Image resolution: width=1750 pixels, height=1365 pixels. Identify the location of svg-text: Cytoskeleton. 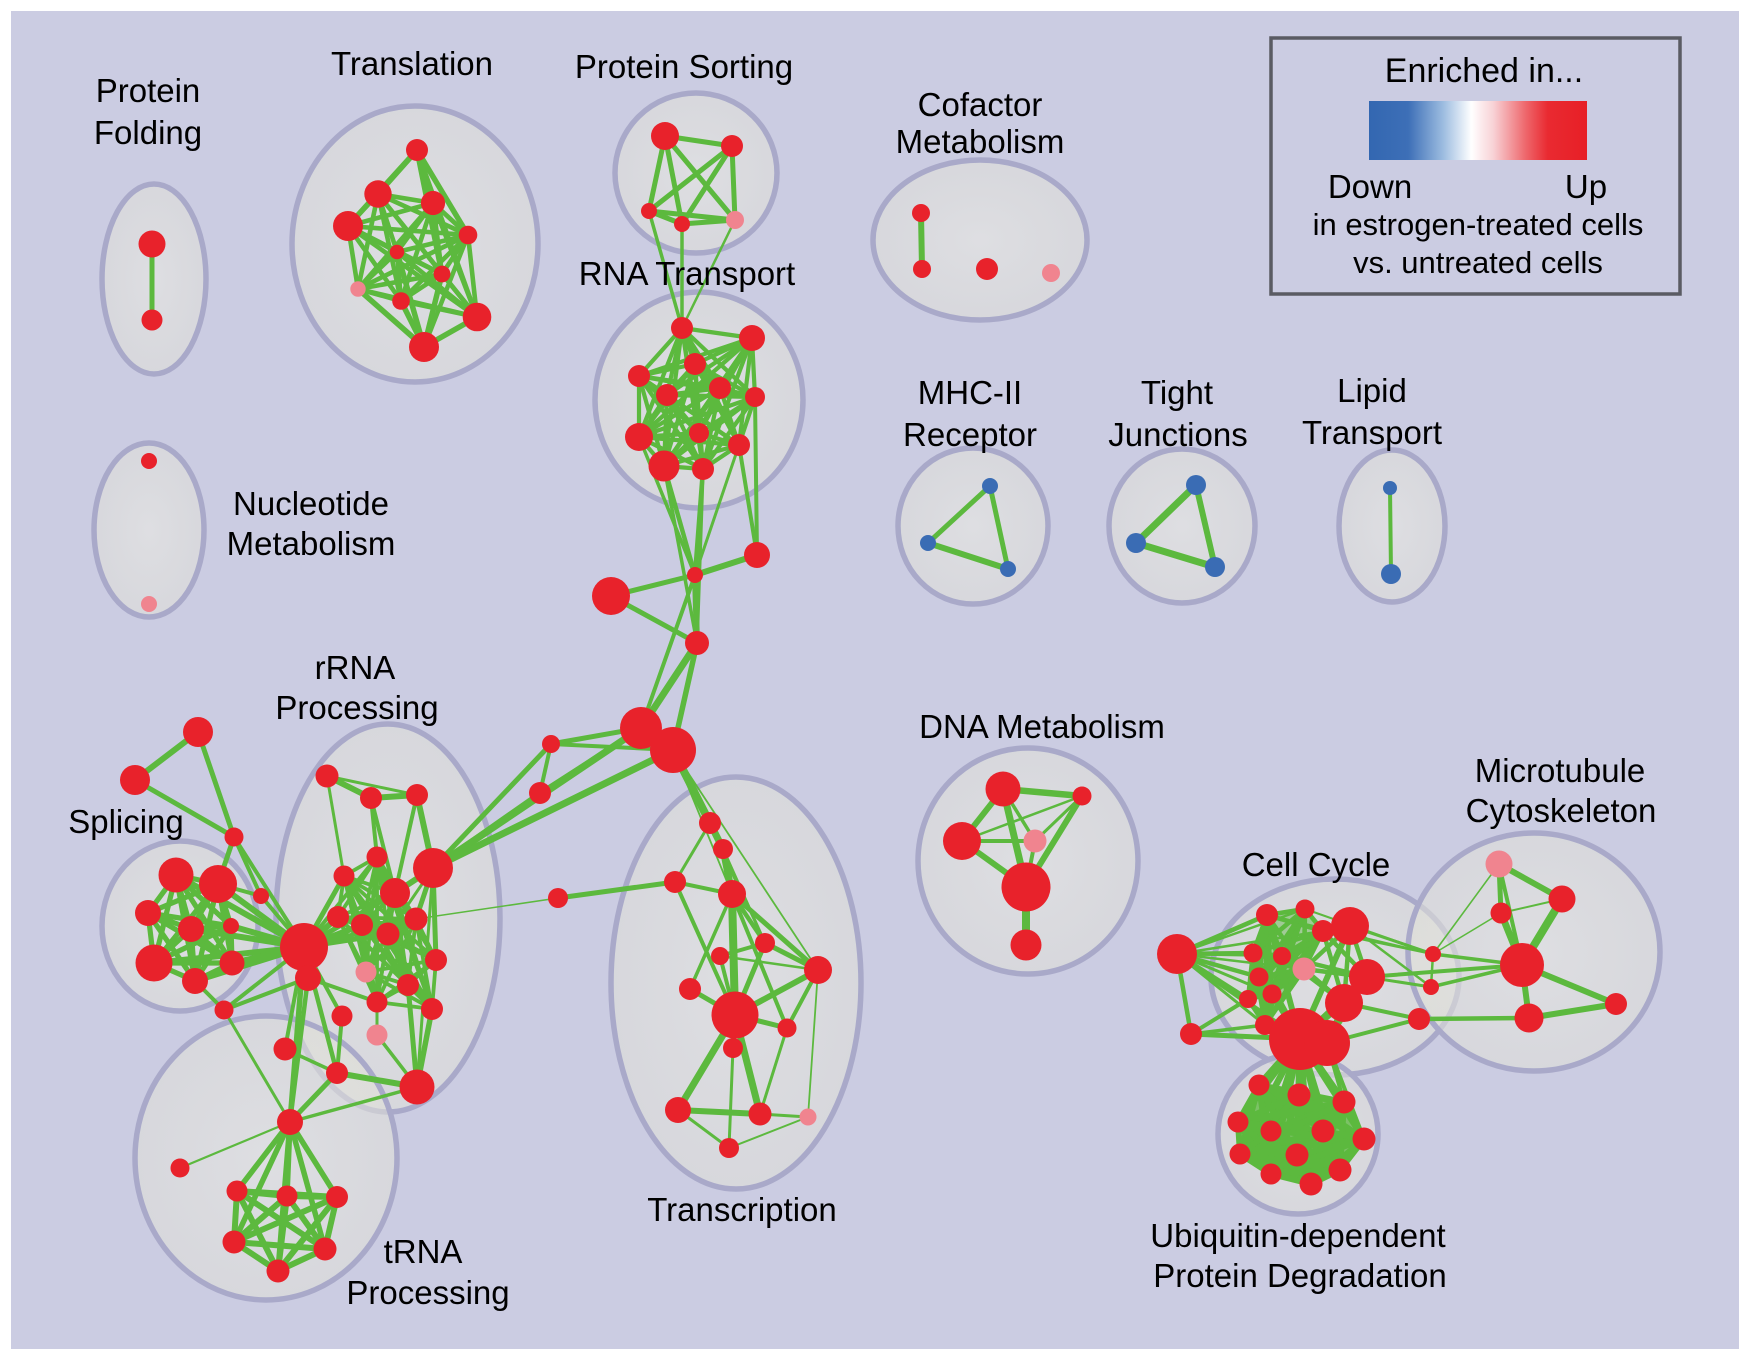
(1561, 810).